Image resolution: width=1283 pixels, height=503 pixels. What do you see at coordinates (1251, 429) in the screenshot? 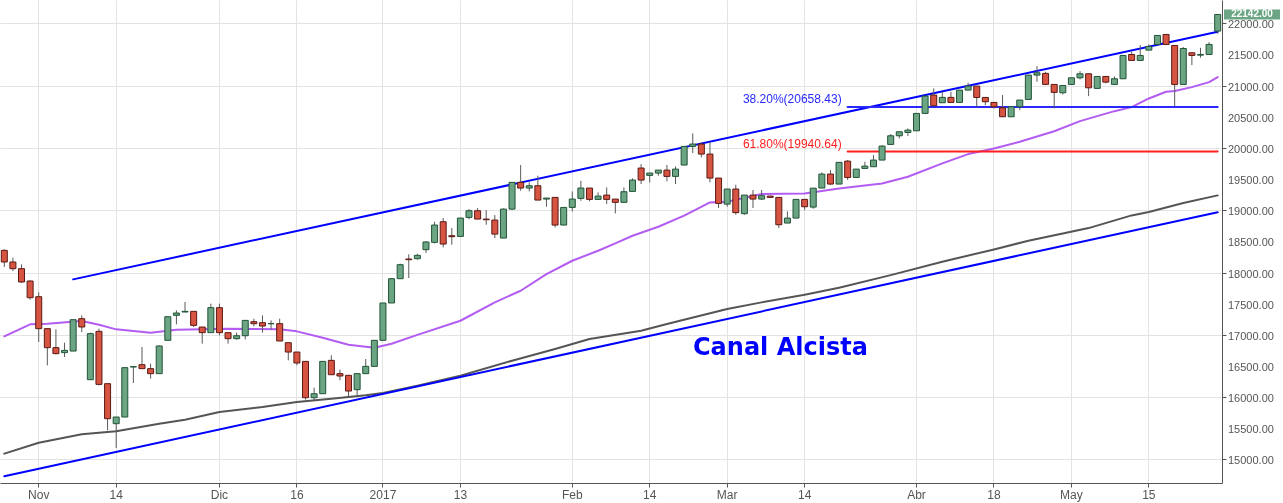
I see `y-tick-label: 15500.00` at bounding box center [1251, 429].